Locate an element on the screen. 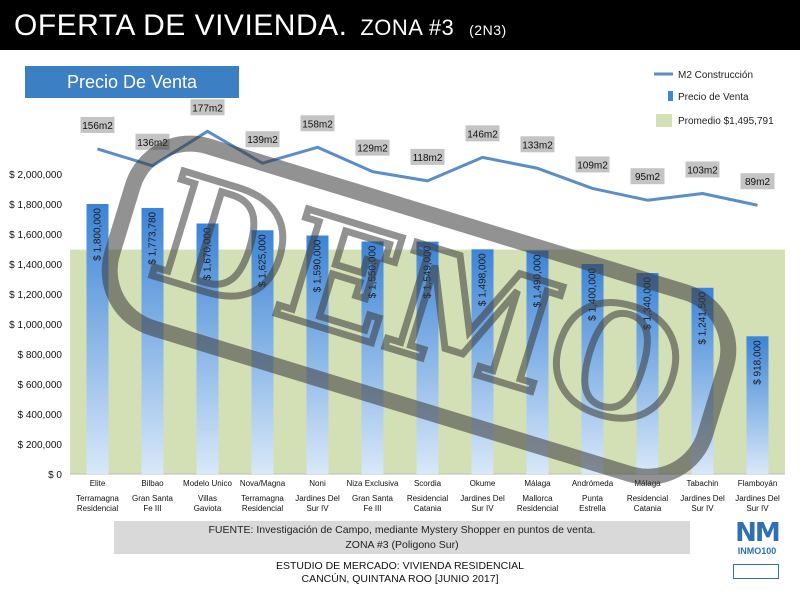  price-label: $ 1,241,500 is located at coordinates (703, 317).